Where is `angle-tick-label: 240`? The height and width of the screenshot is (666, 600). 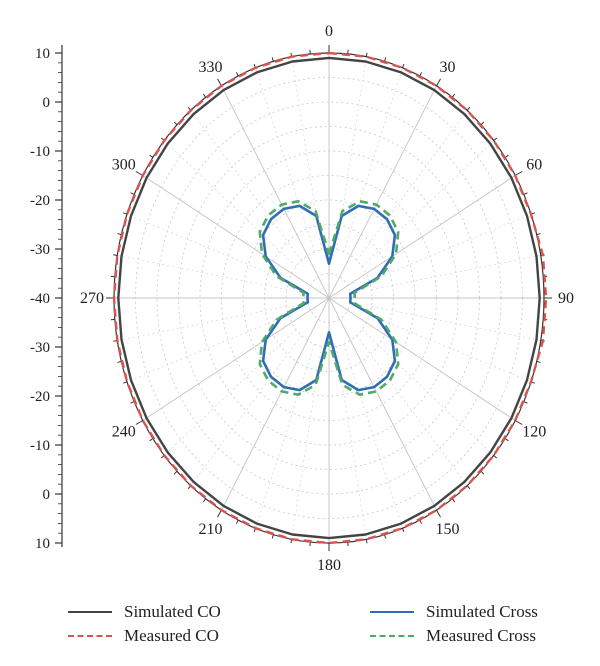
angle-tick-label: 240 is located at coordinates (124, 432).